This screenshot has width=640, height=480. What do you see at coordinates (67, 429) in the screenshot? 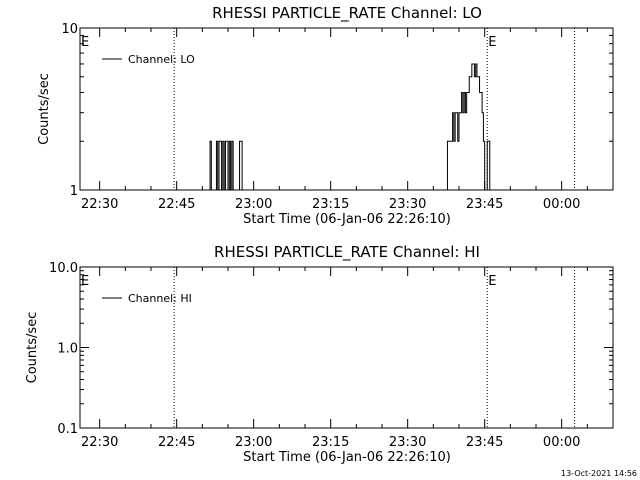
I see `y-tick-label: 0.1` at bounding box center [67, 429].